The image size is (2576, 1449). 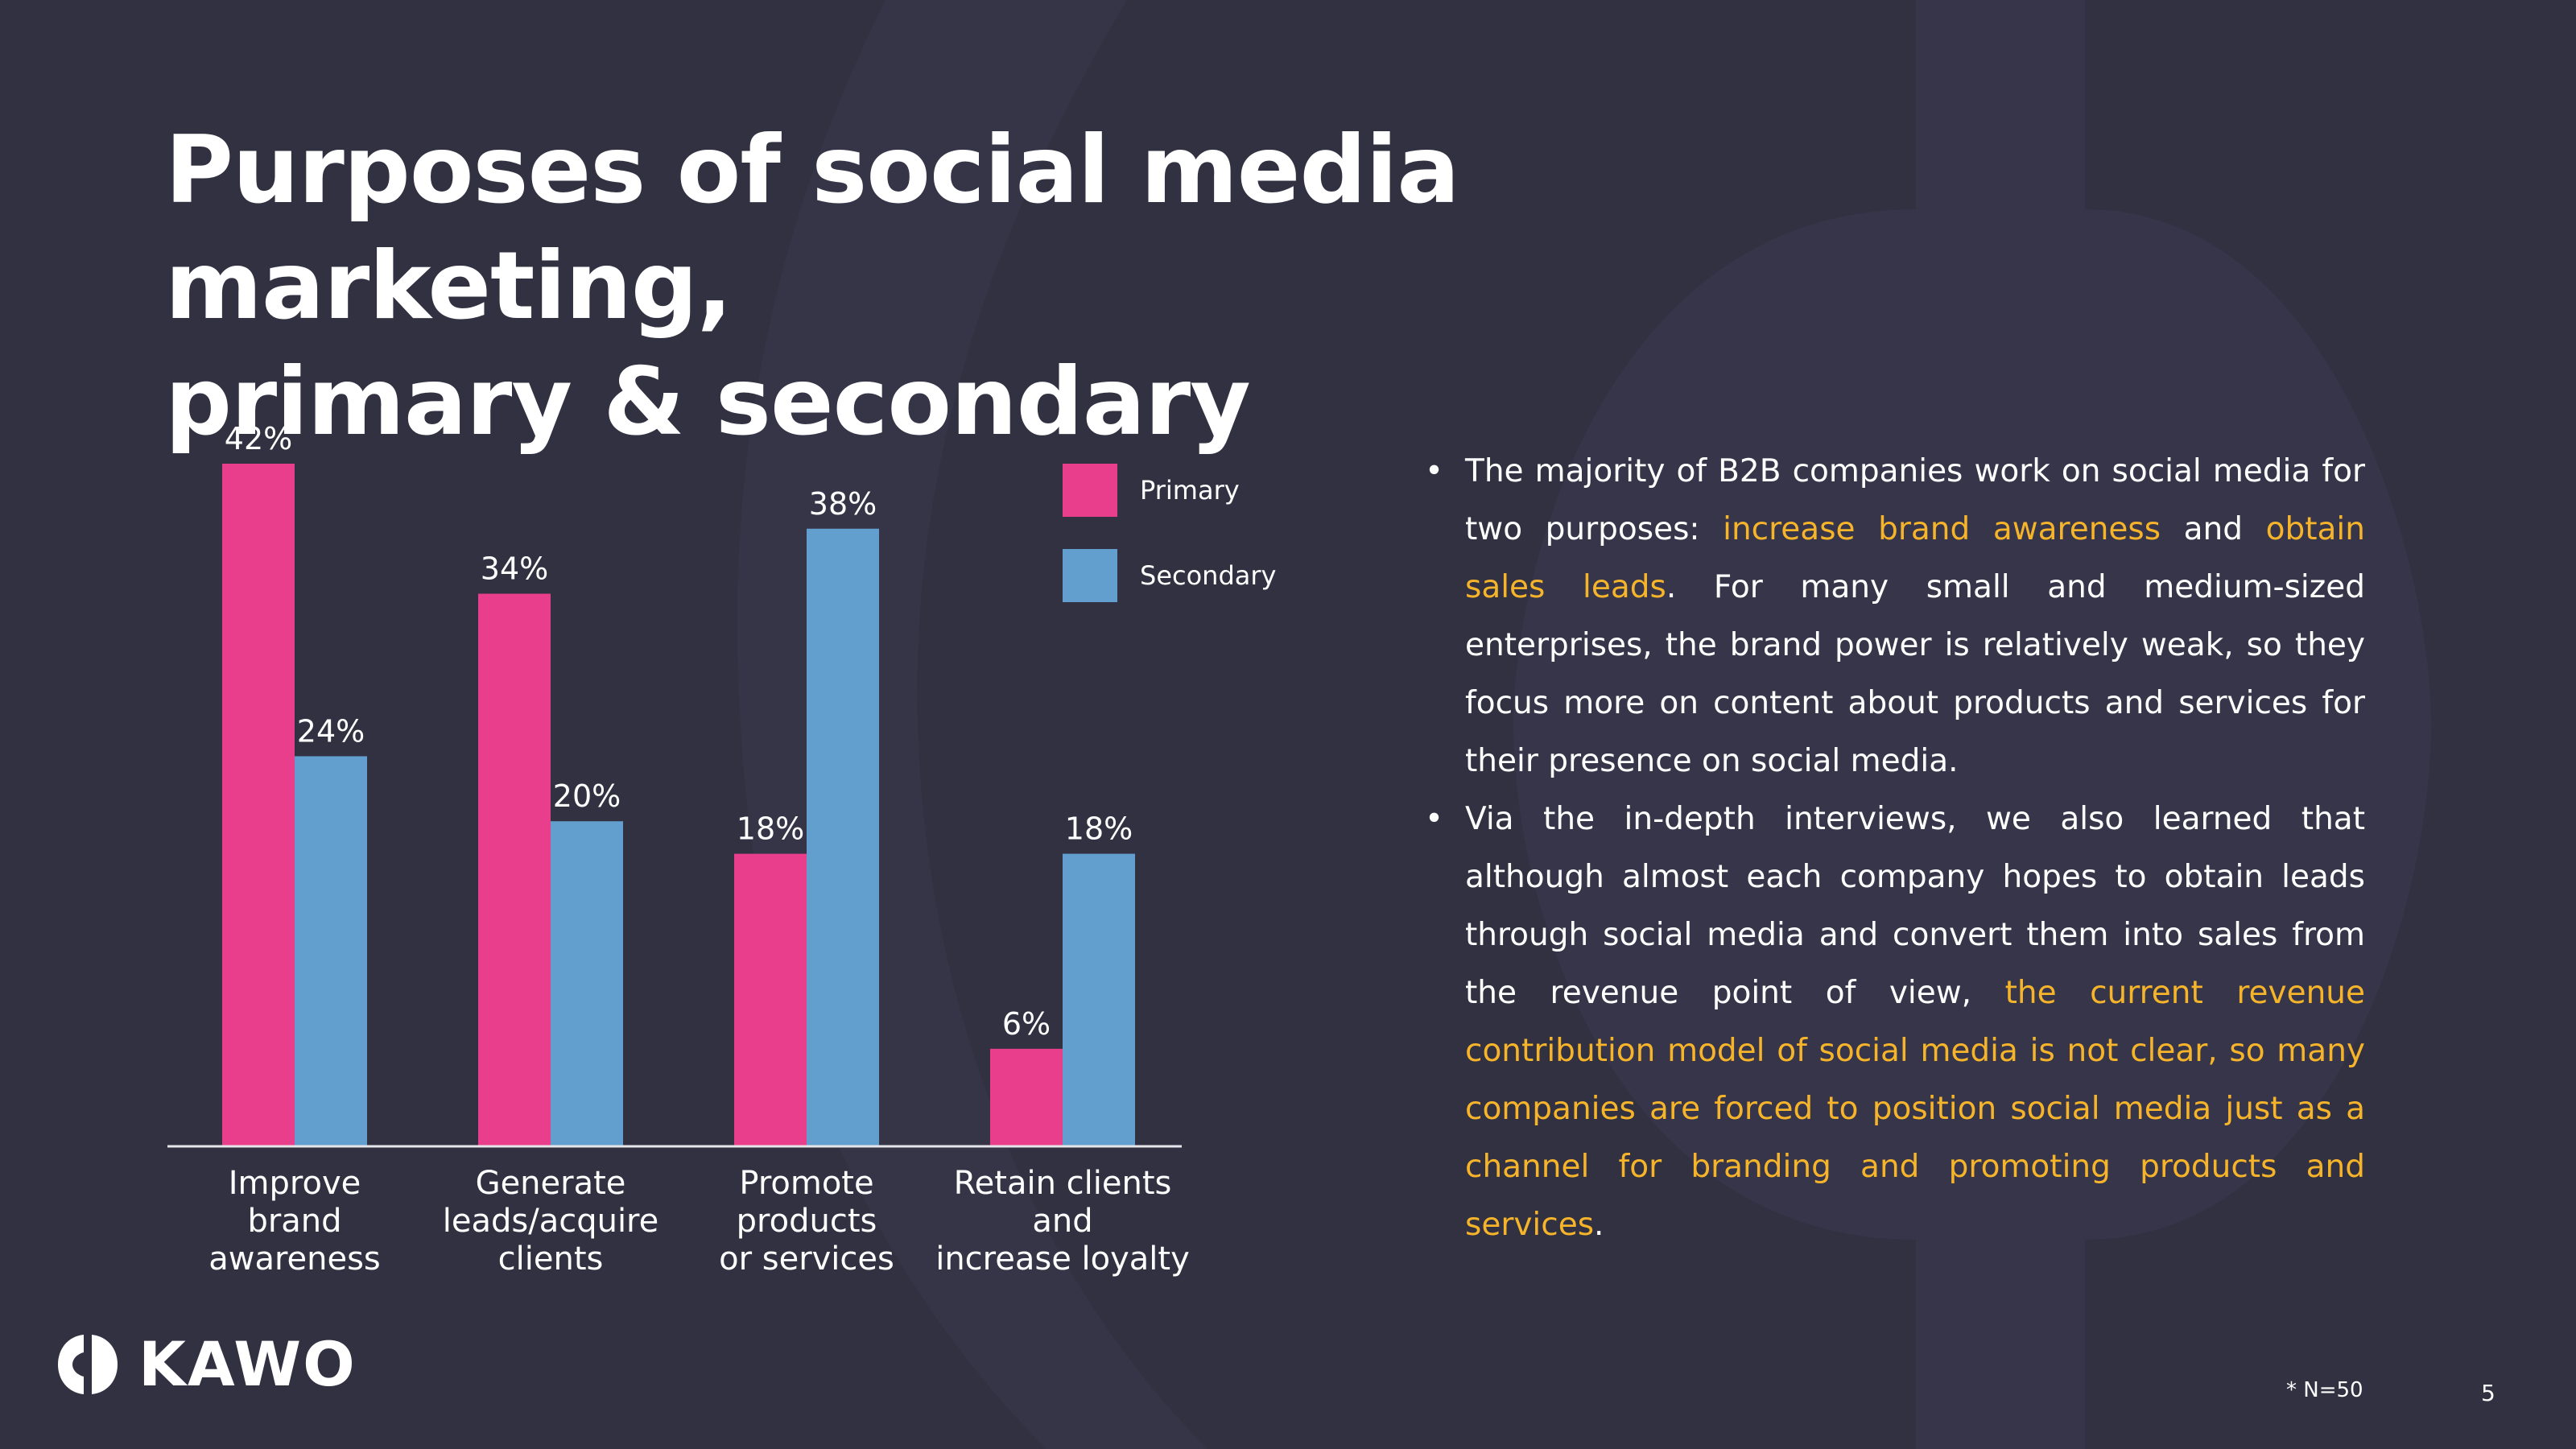 What do you see at coordinates (1915, 558) in the screenshot?
I see `highlighted-text: obtain sales leads` at bounding box center [1915, 558].